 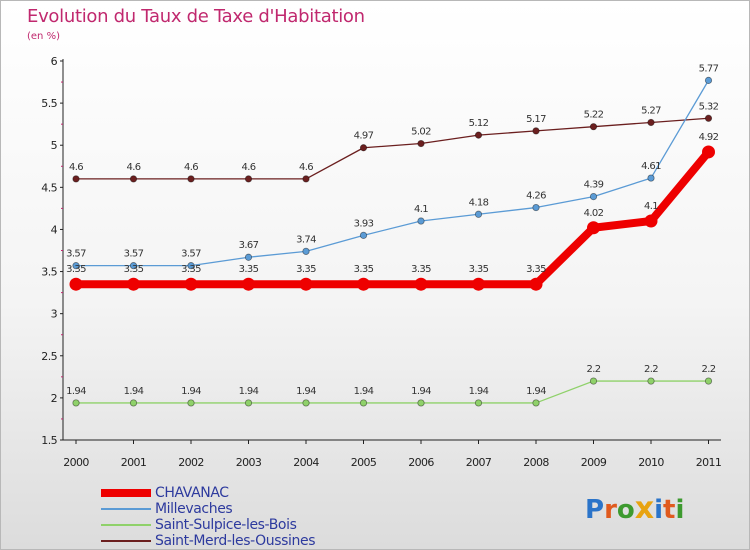 What do you see at coordinates (306, 462) in the screenshot?
I see `x-tick-label: 2004` at bounding box center [306, 462].